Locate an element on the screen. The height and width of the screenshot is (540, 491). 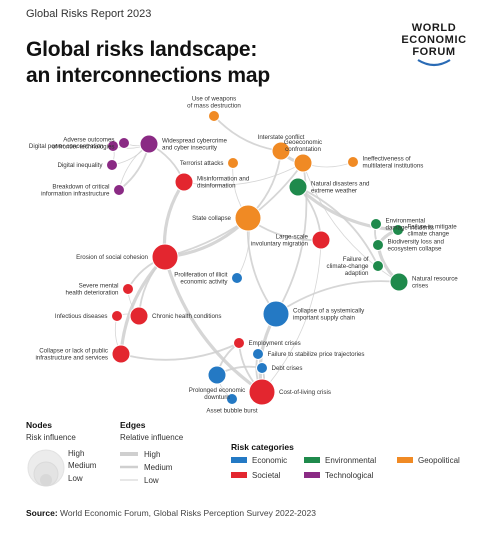
node-erosion is located at coordinates (165, 257).